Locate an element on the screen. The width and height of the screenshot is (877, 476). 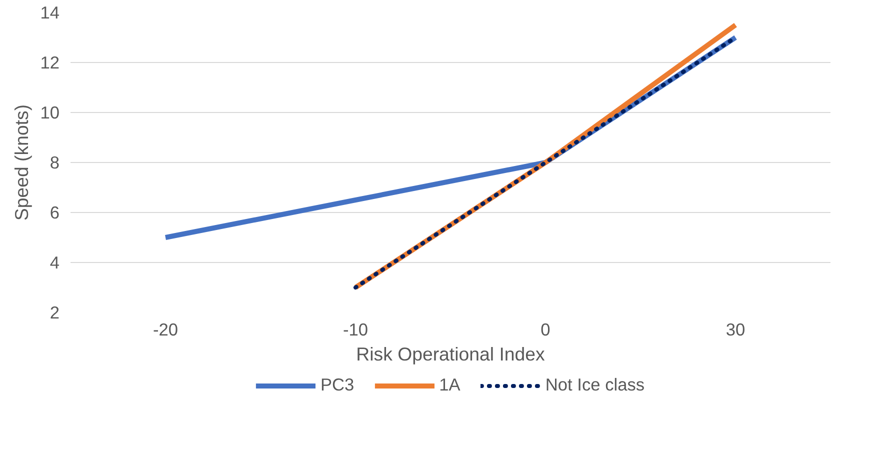
legend-label: Not Ice class is located at coordinates (595, 385).